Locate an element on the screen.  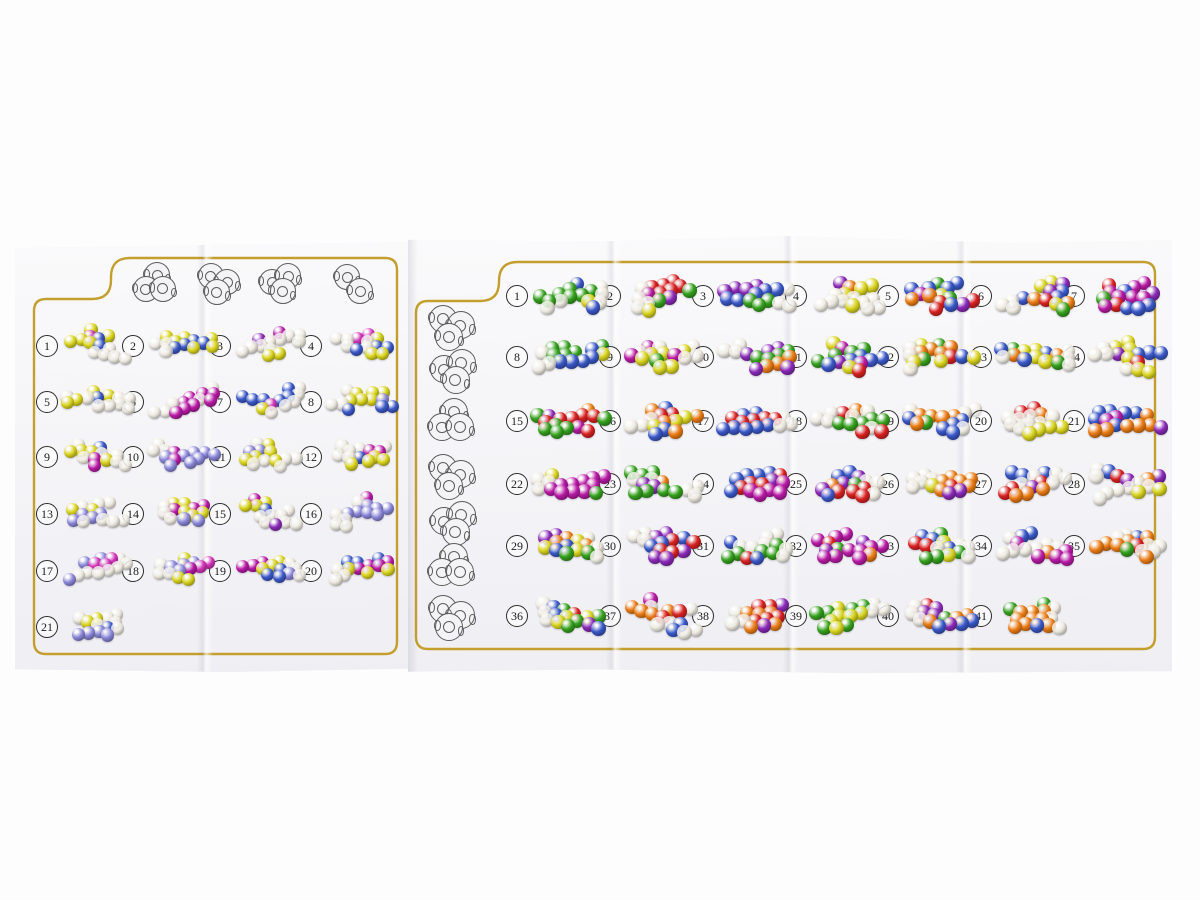
item-number-badge: 29 is located at coordinates (517, 546).